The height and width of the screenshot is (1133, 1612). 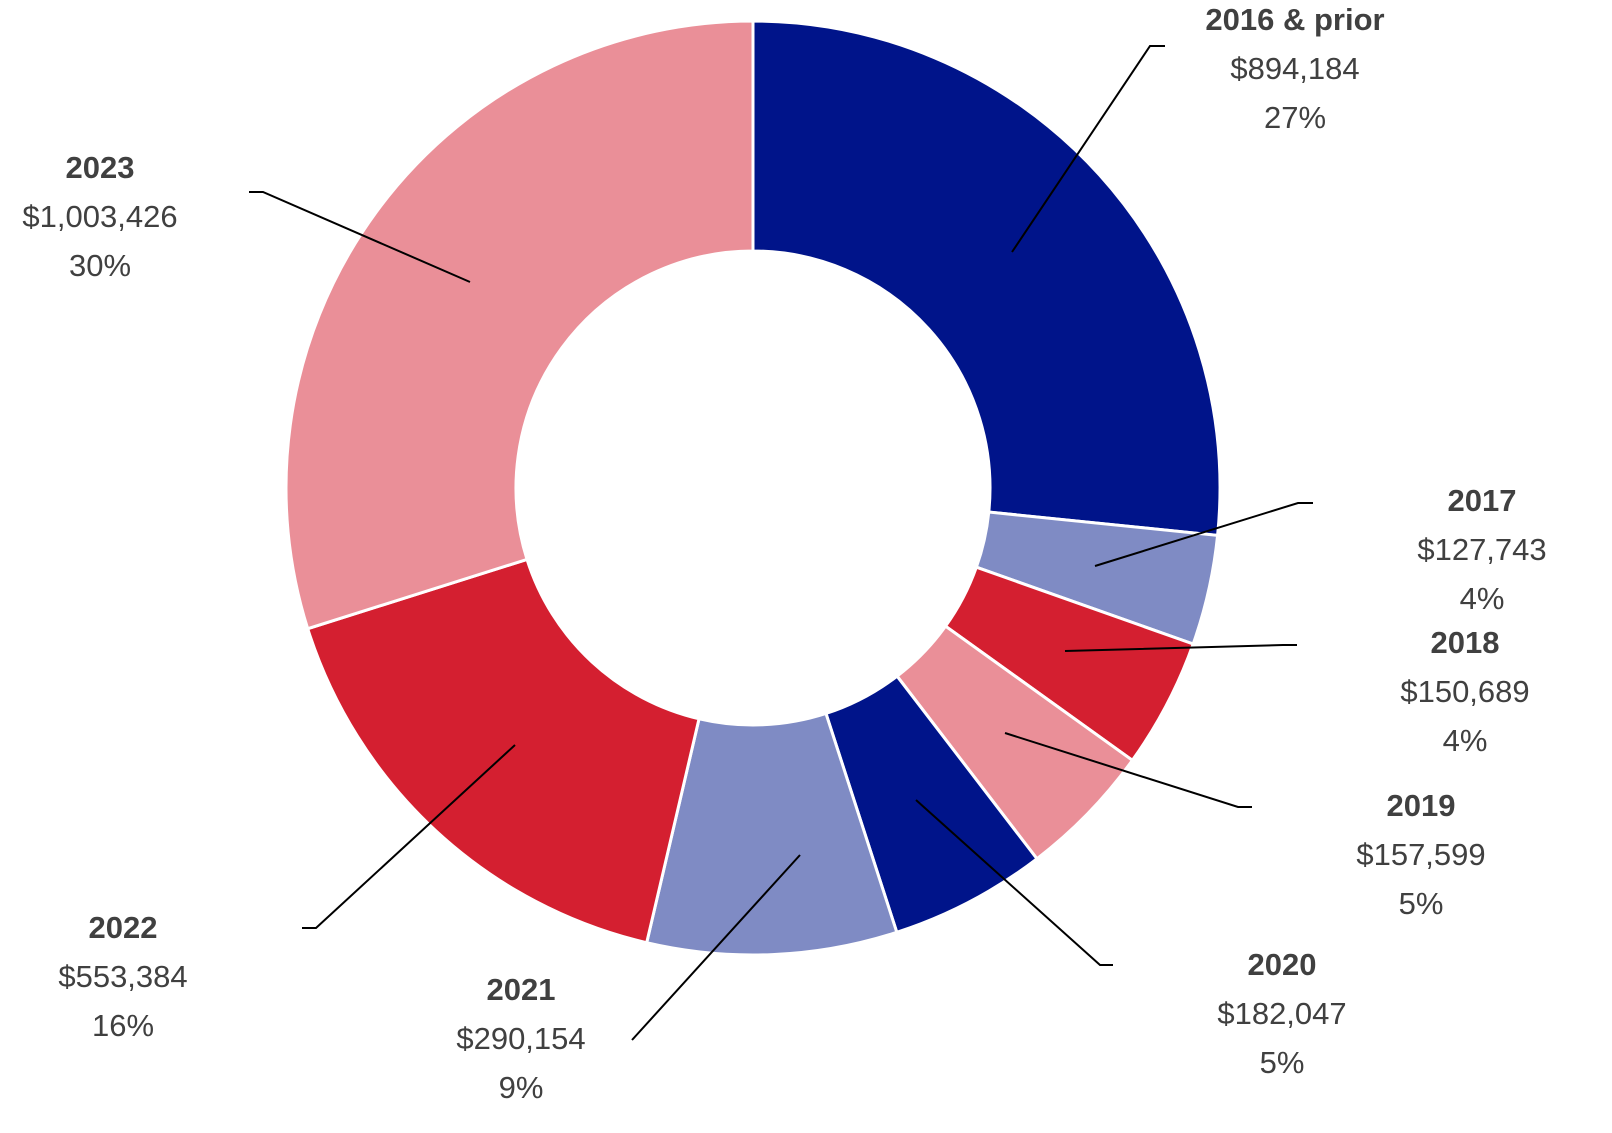 I want to click on slice-name: 2017, so click(x=1482, y=500).